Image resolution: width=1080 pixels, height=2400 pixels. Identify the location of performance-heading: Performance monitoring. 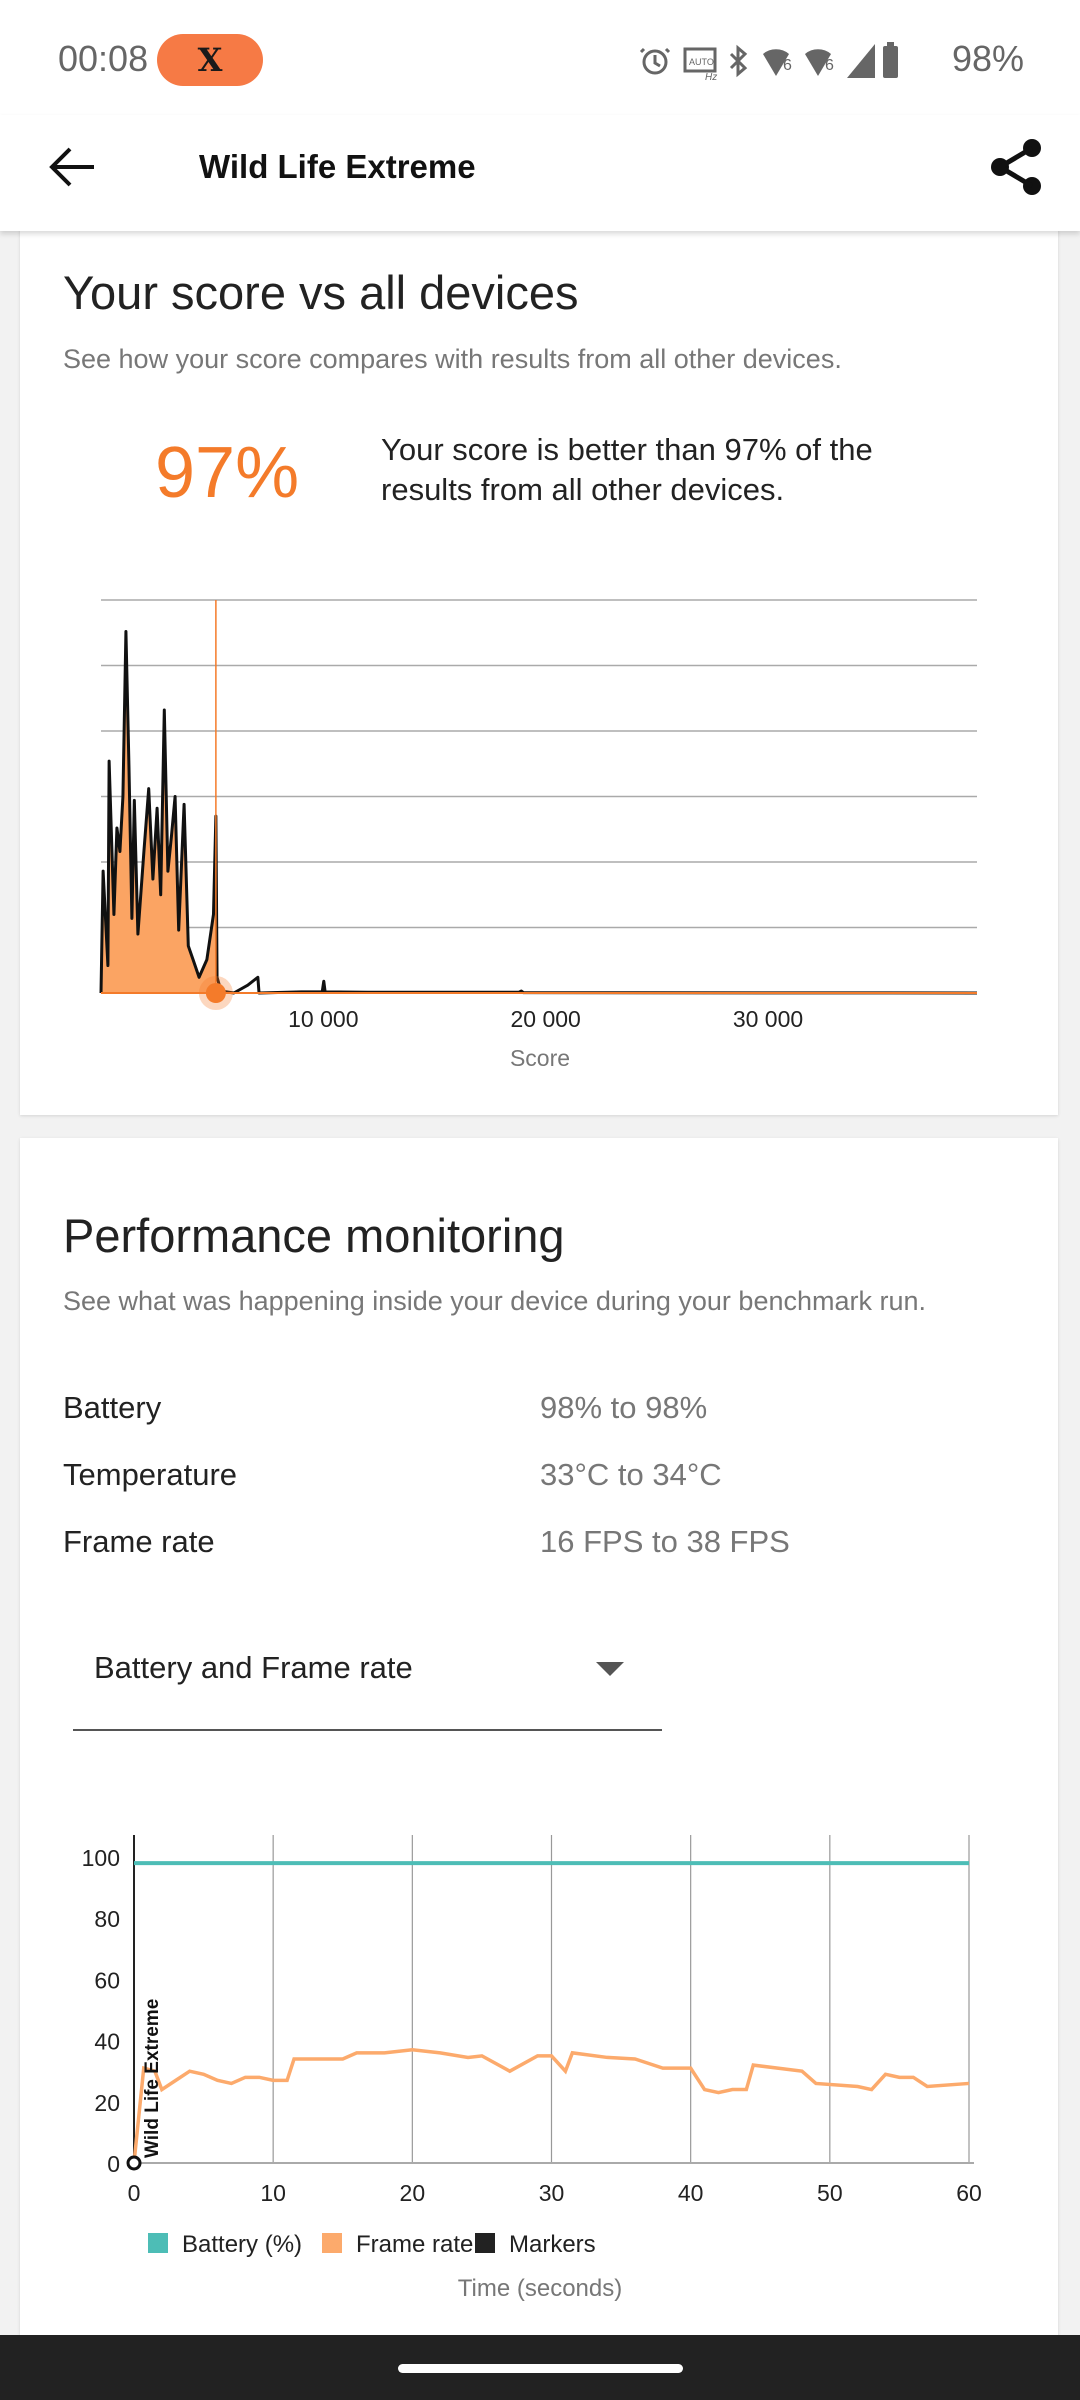
(314, 1235).